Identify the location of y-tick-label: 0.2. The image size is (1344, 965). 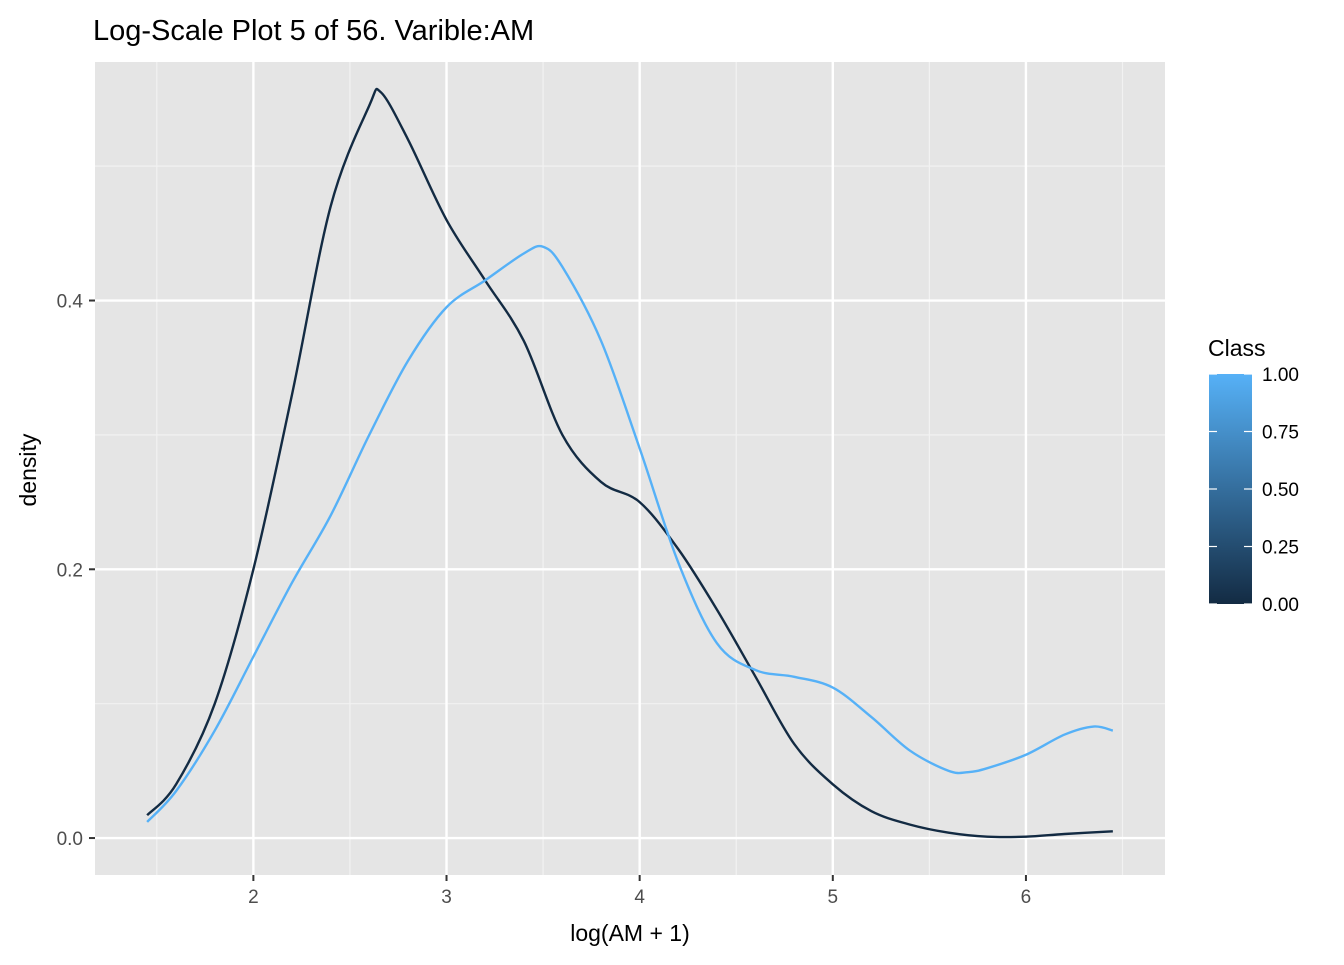
(70, 570).